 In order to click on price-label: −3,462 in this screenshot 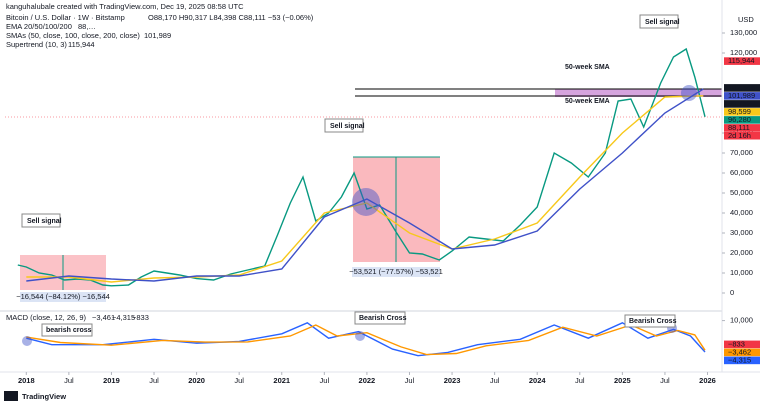, I will do `click(739, 351)`.